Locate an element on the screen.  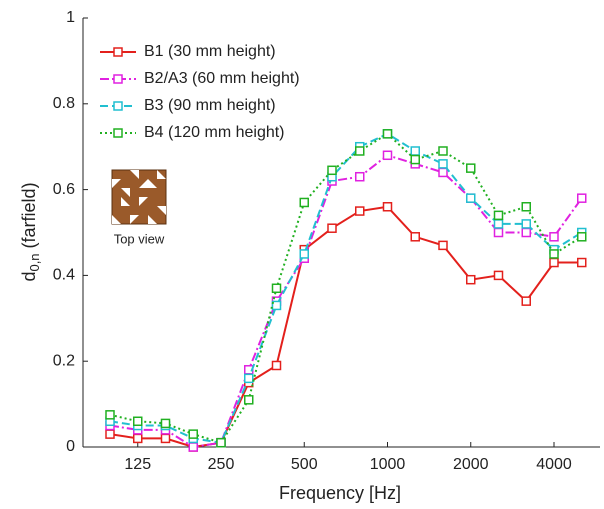
x-tick-label: 2000 is located at coordinates (471, 464).